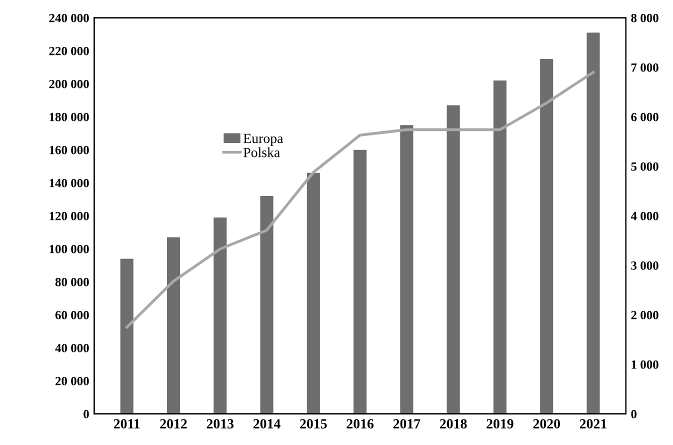  What do you see at coordinates (127, 423) in the screenshot?
I see `x-tick-label: 2011` at bounding box center [127, 423].